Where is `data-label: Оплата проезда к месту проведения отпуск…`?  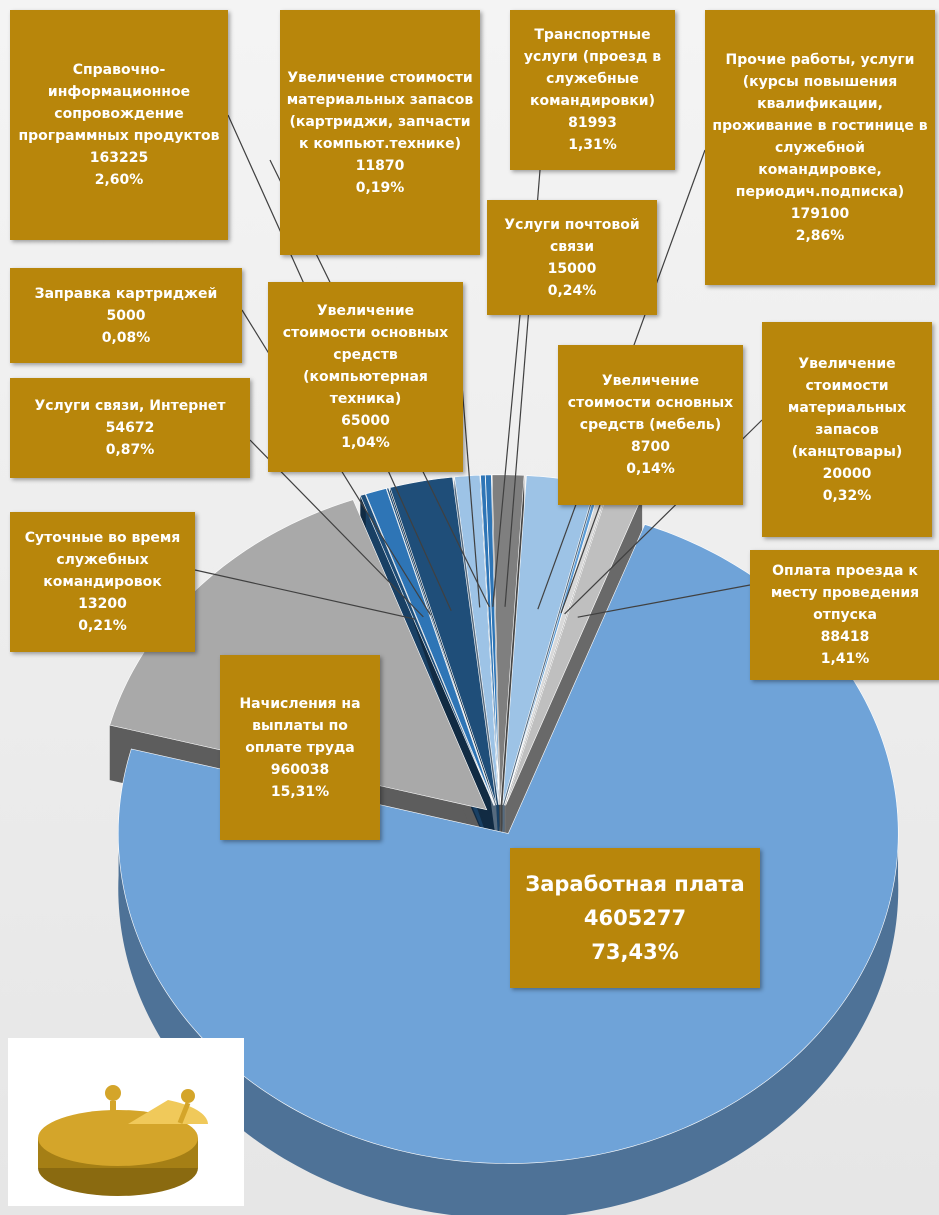
data-label: Оплата проезда к месту проведения отпуск… is located at coordinates (844, 615).